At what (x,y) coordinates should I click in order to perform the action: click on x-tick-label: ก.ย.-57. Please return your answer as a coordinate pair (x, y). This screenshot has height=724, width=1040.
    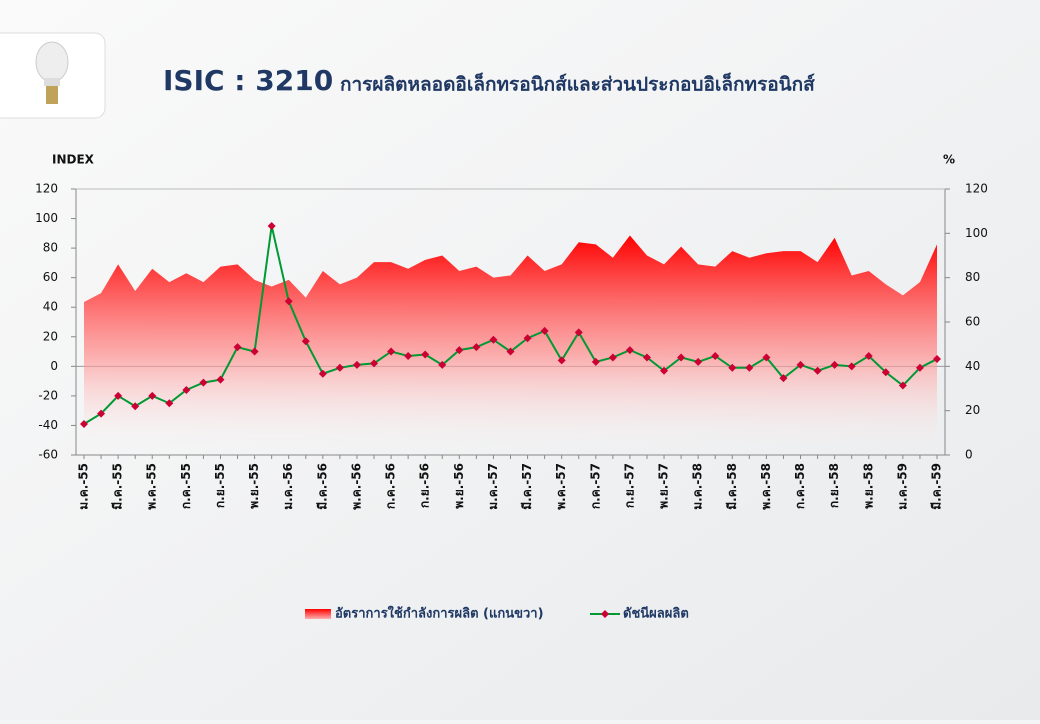
    Looking at the image, I should click on (629, 485).